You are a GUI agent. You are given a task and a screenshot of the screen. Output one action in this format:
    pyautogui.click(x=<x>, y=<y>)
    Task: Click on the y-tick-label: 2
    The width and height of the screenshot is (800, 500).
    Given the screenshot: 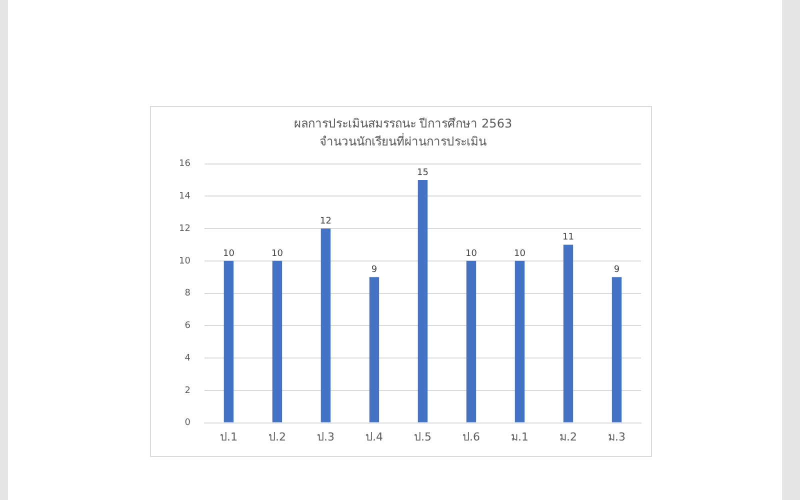 What is the action you would take?
    pyautogui.click(x=187, y=391)
    